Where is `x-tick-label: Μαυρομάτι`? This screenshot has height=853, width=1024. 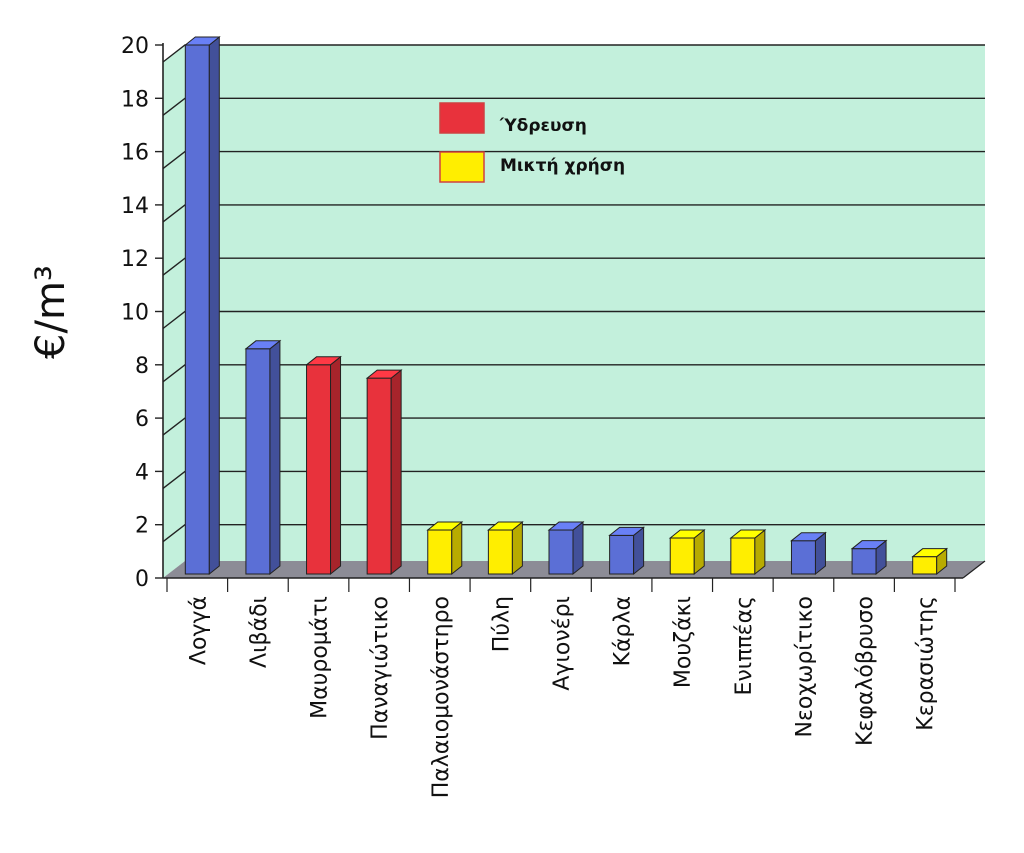 x-tick-label: Μαυρομάτι is located at coordinates (320, 657).